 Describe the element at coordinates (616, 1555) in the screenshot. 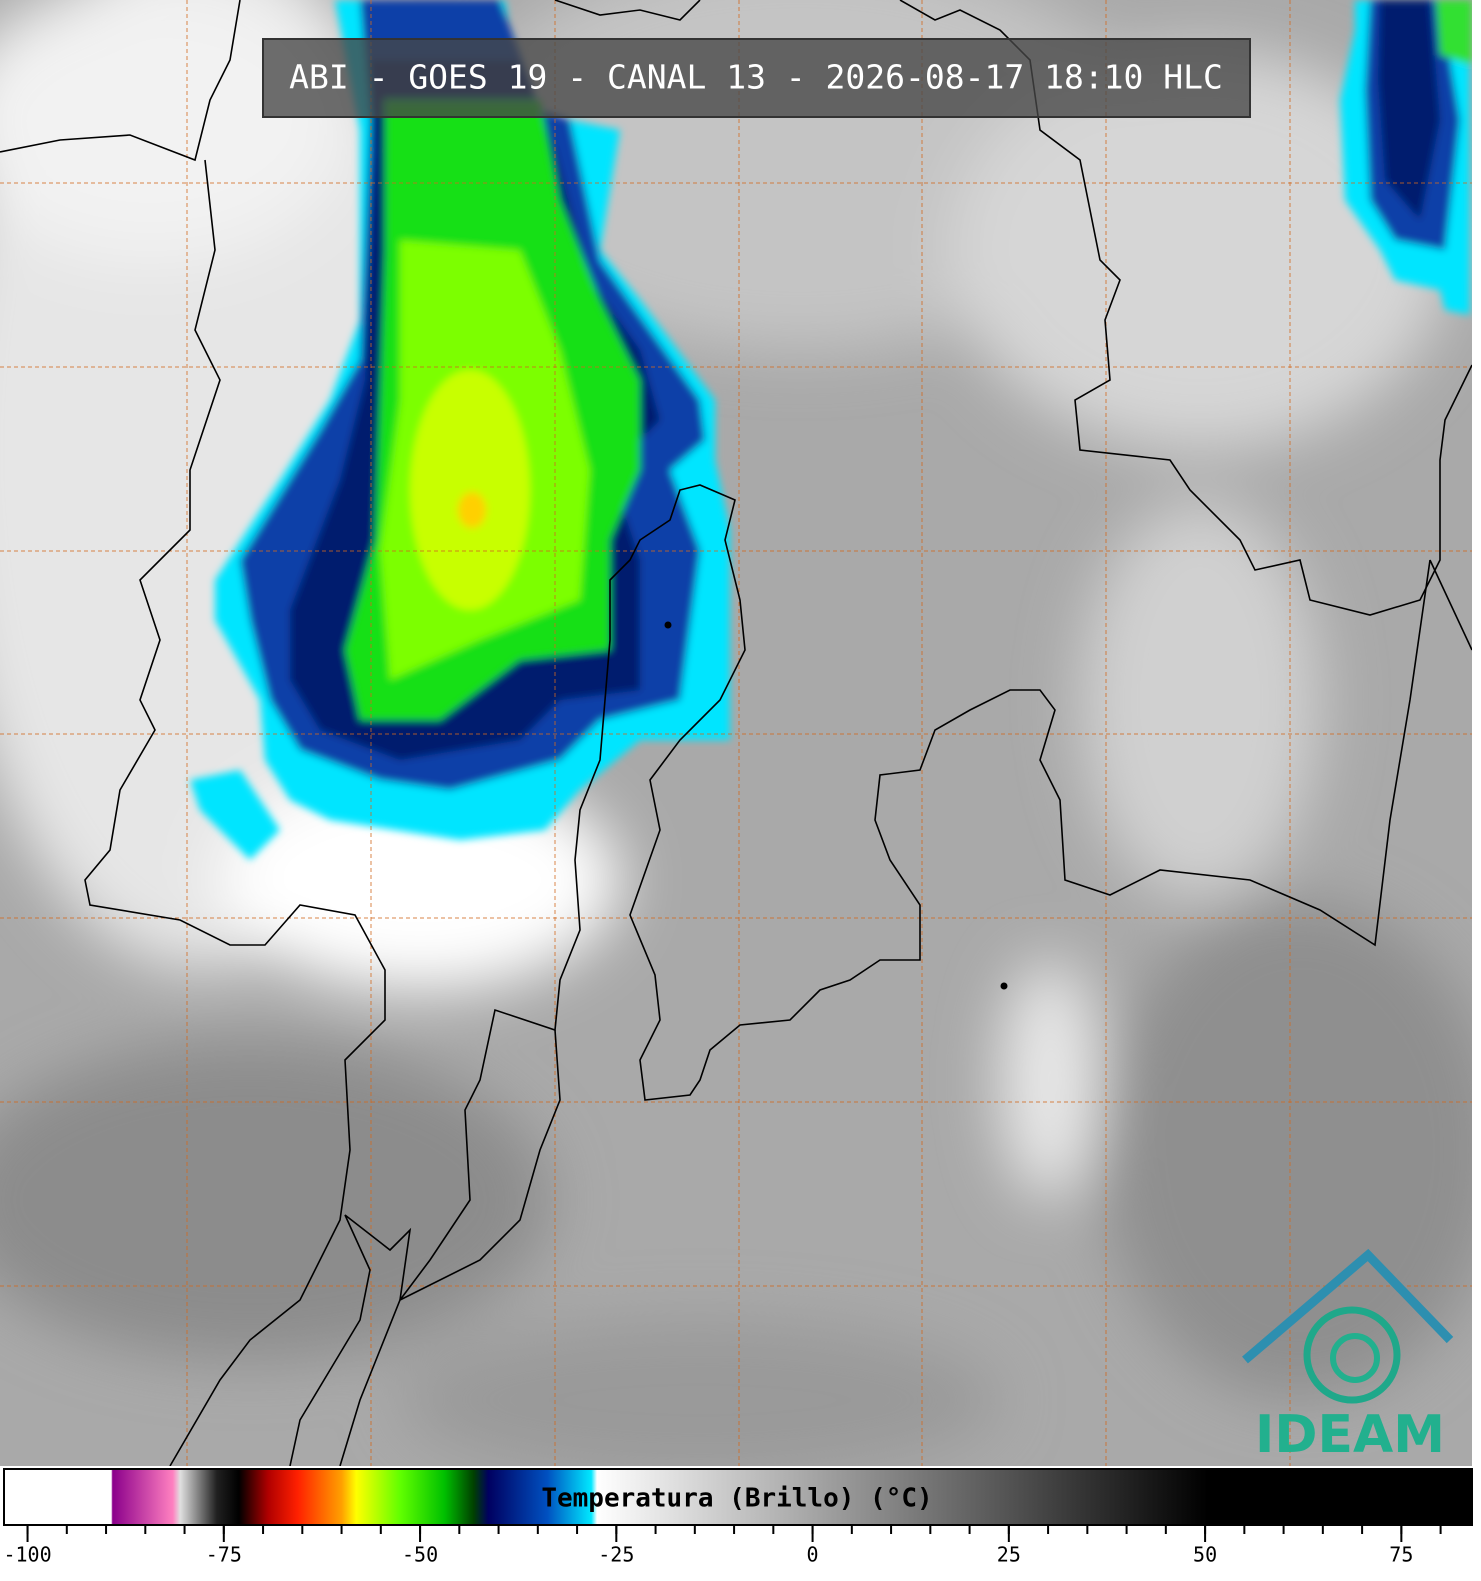

I see `colorbar-tick-label: -25` at that location.